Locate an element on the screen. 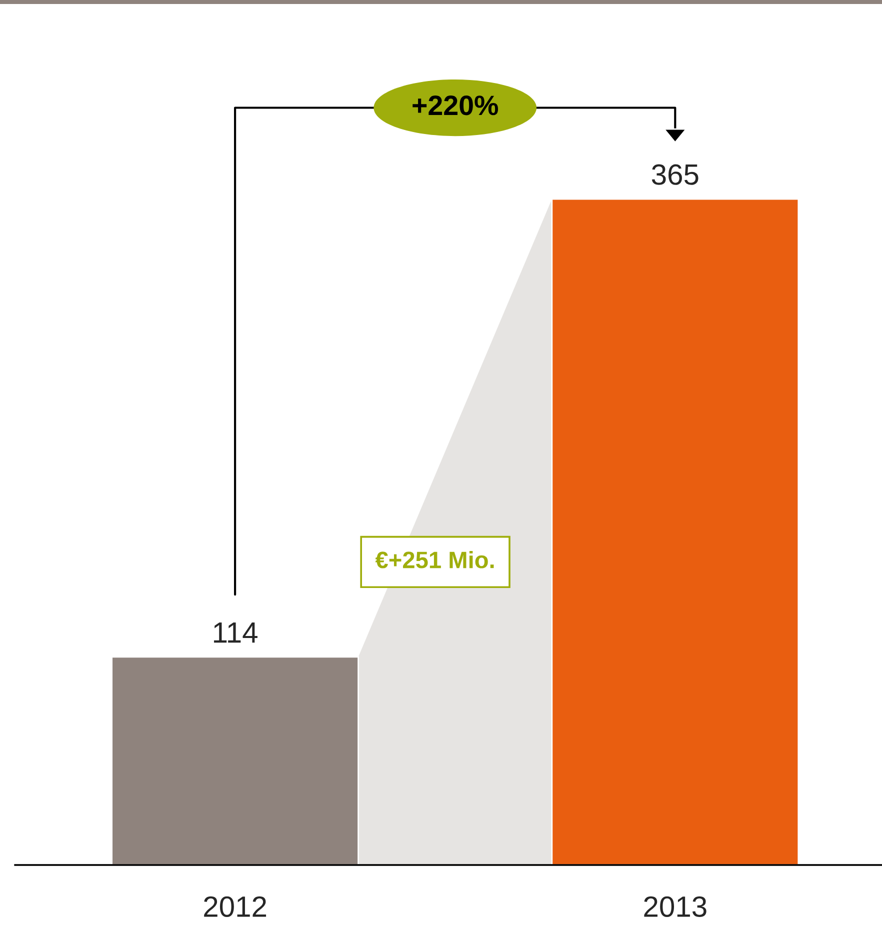 This screenshot has width=882, height=938. x-tick-label: 2012 is located at coordinates (235, 906).